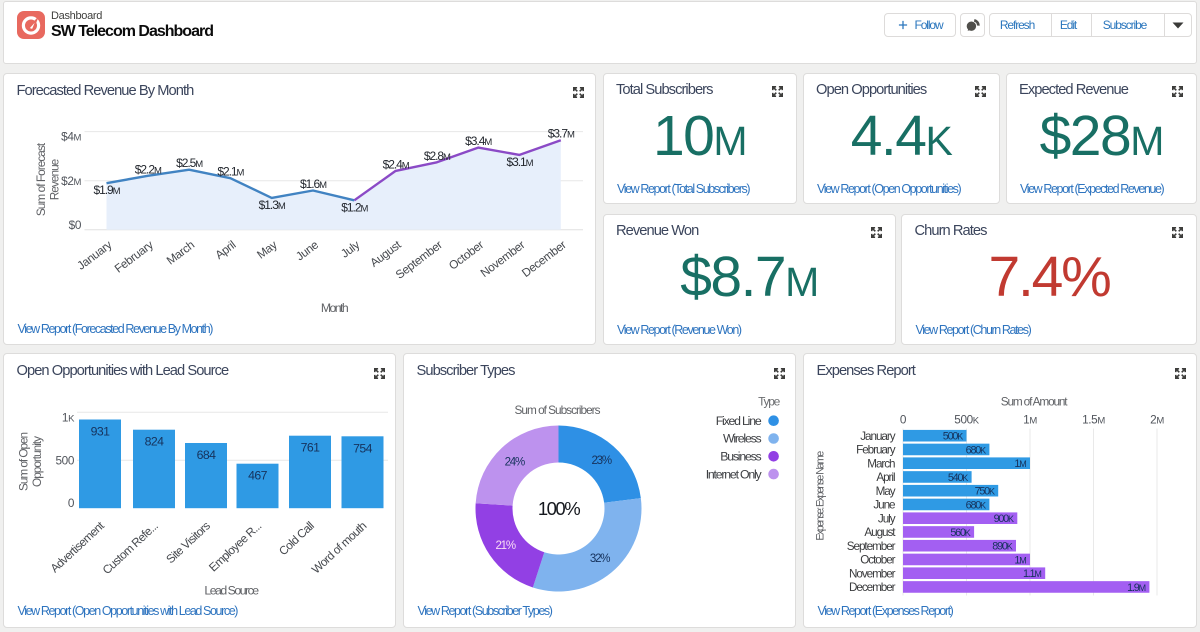  I want to click on svg-text: 684, so click(206, 455).